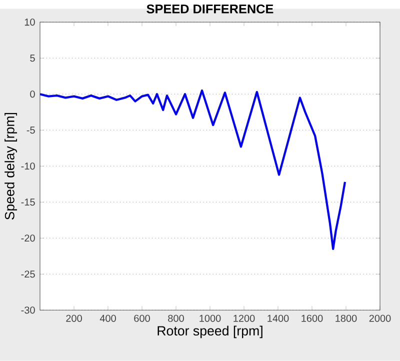 This screenshot has height=361, width=400. Describe the element at coordinates (210, 318) in the screenshot. I see `x-tick-label: 1000` at that location.